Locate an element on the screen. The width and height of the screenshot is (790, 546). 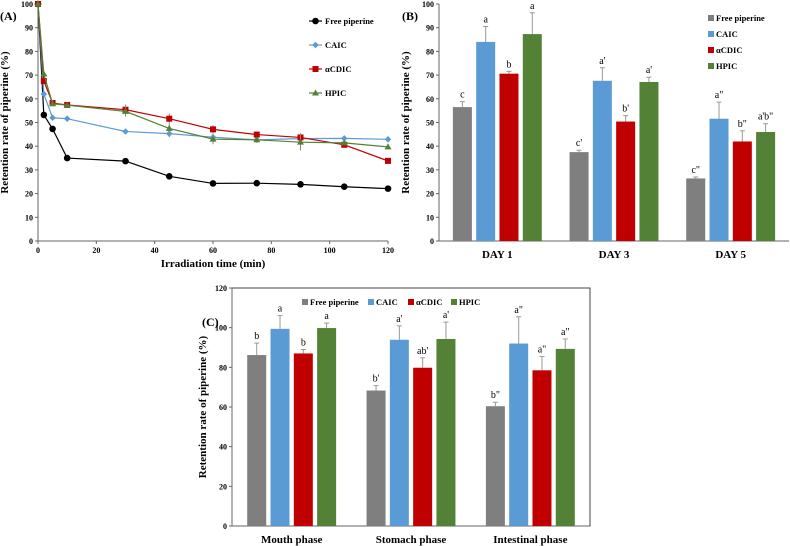
x-tick-label: 60 is located at coordinates (213, 250).